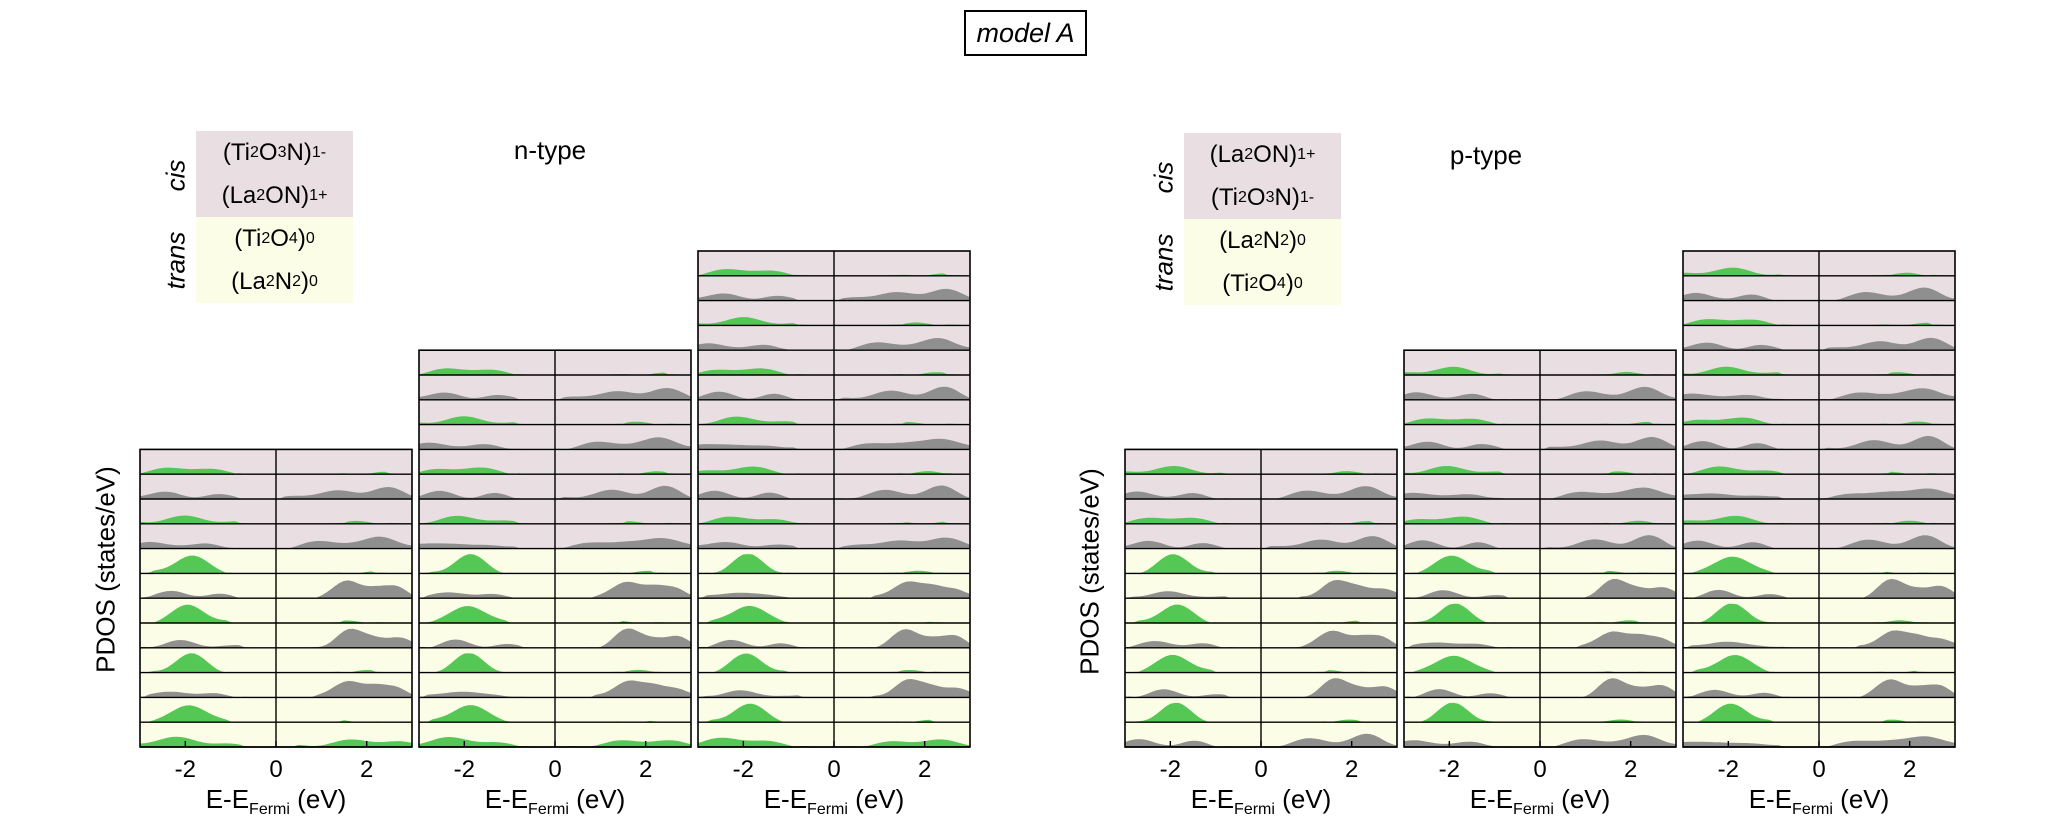 This screenshot has width=2067, height=827. I want to click on panel-n-2: -2 0 2, so click(555, 566).